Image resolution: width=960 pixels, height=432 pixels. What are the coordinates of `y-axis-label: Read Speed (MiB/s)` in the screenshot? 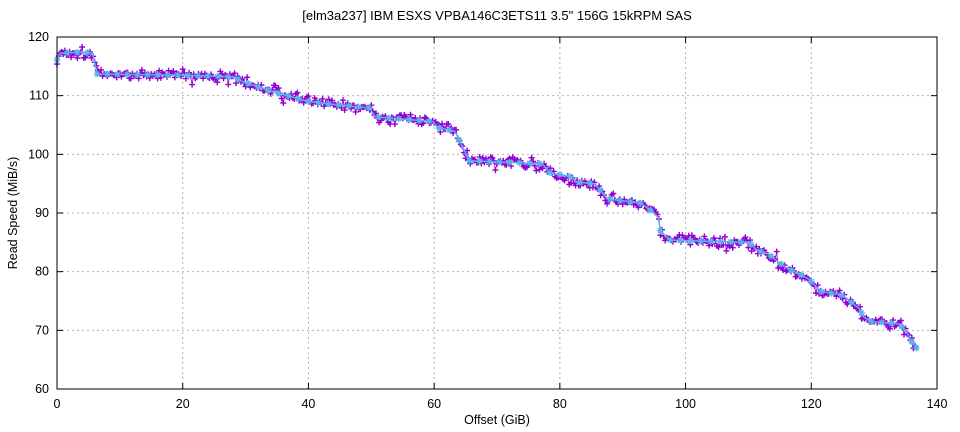 It's located at (13, 213).